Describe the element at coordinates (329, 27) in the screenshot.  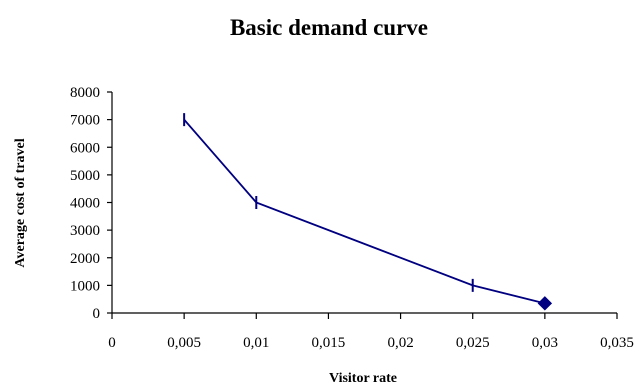
I see `chart-title: Basic demand curve` at that location.